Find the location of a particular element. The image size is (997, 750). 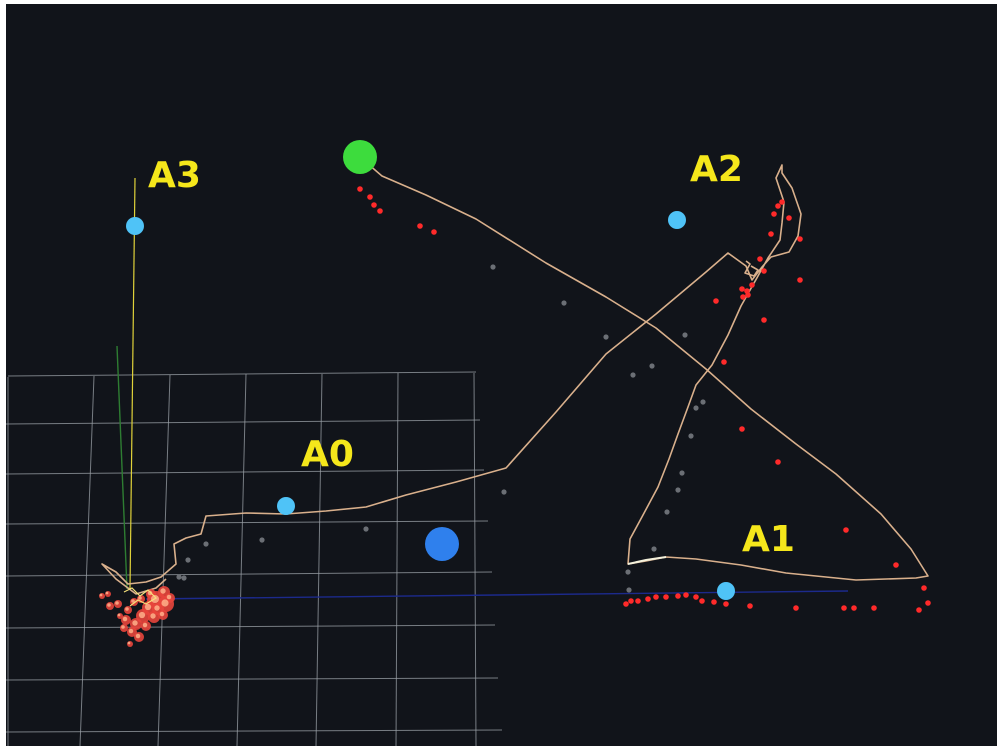

x-axis-line is located at coordinates (497, 595).